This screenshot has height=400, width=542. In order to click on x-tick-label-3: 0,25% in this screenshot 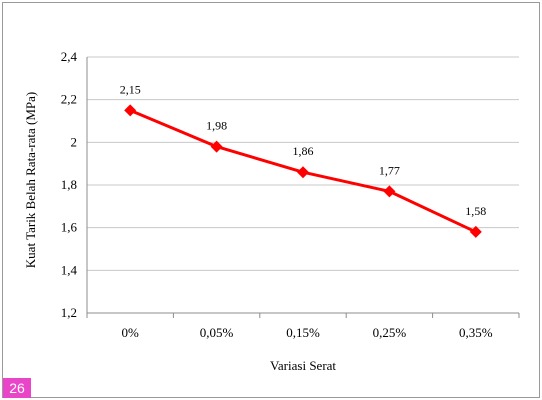, I will do `click(390, 332)`.